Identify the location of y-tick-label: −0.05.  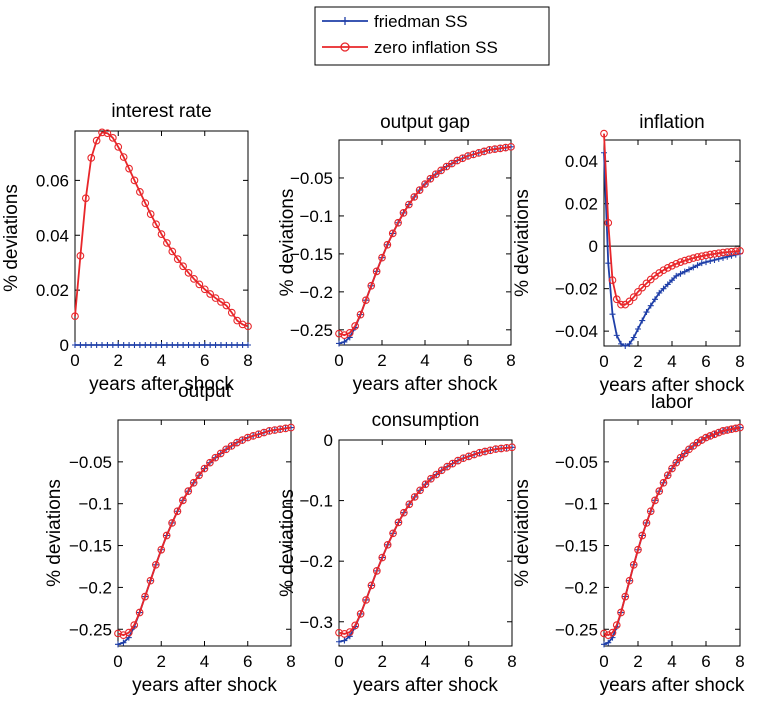
(90, 462).